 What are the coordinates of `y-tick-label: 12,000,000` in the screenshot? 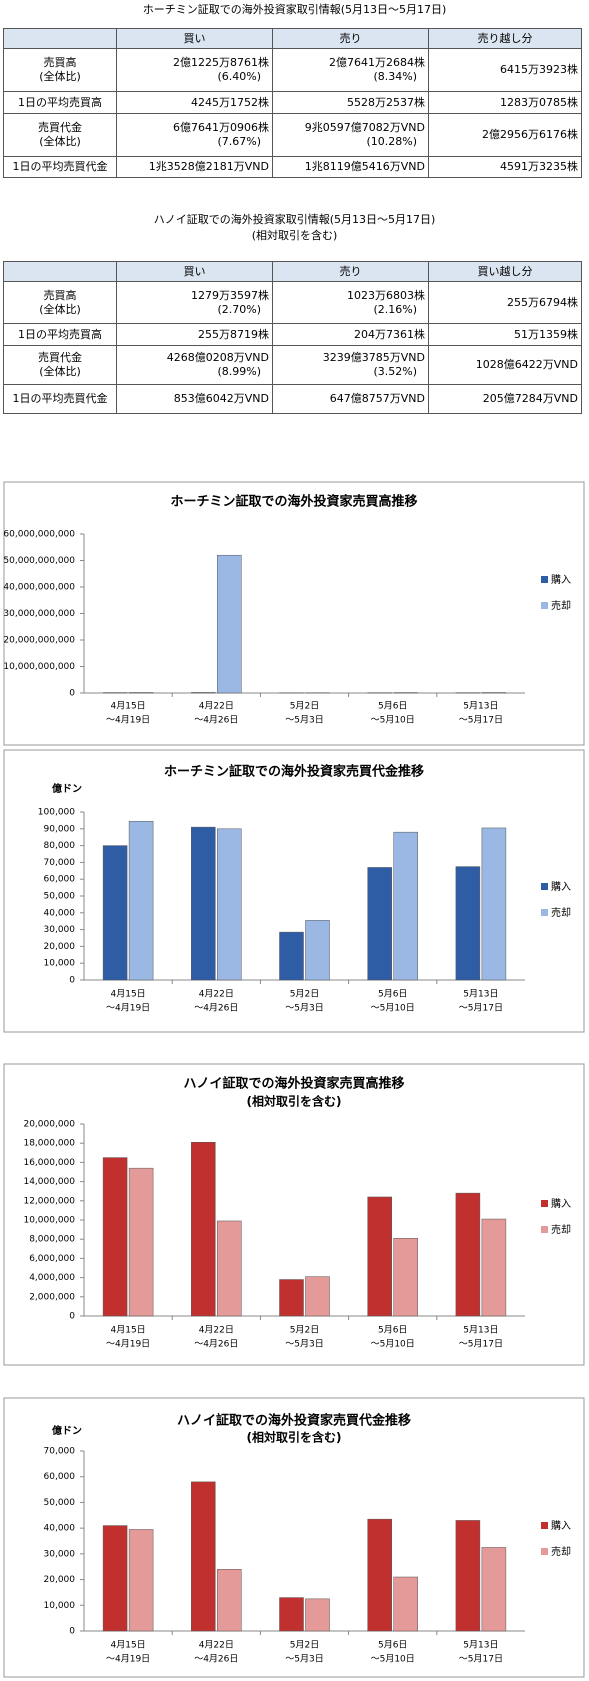 It's located at (49, 1201).